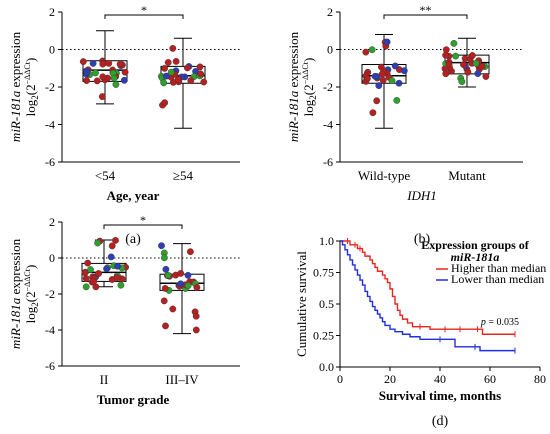  I want to click on y-tick-label: 0.5, so click(326, 304).